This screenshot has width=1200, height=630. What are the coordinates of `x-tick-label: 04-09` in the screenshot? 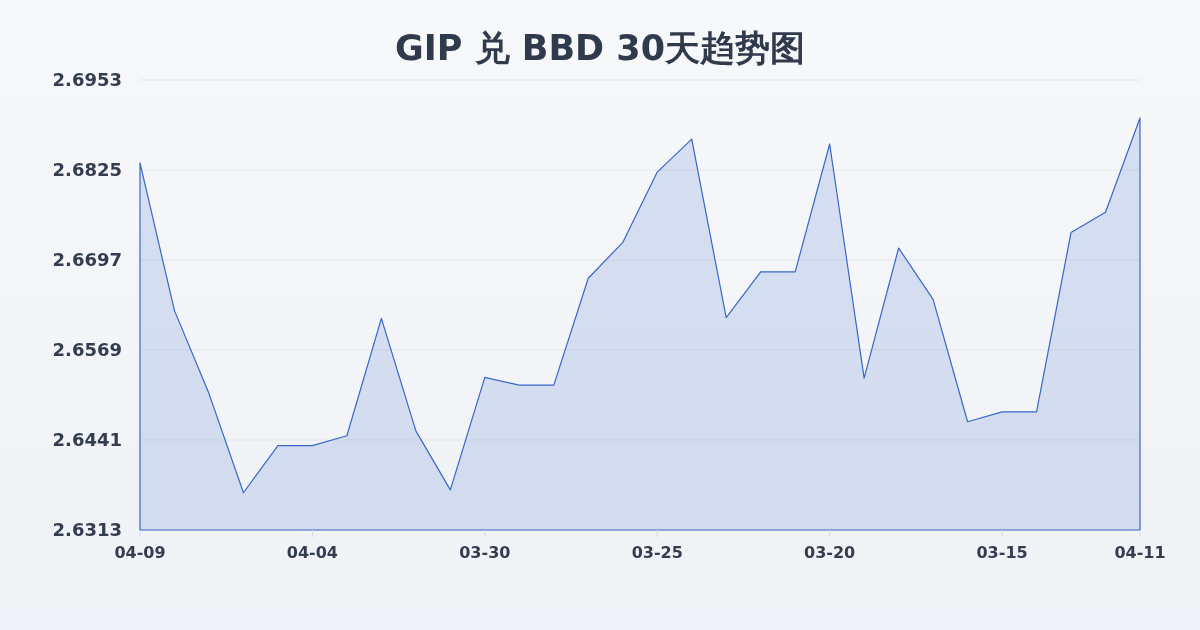 It's located at (140, 552).